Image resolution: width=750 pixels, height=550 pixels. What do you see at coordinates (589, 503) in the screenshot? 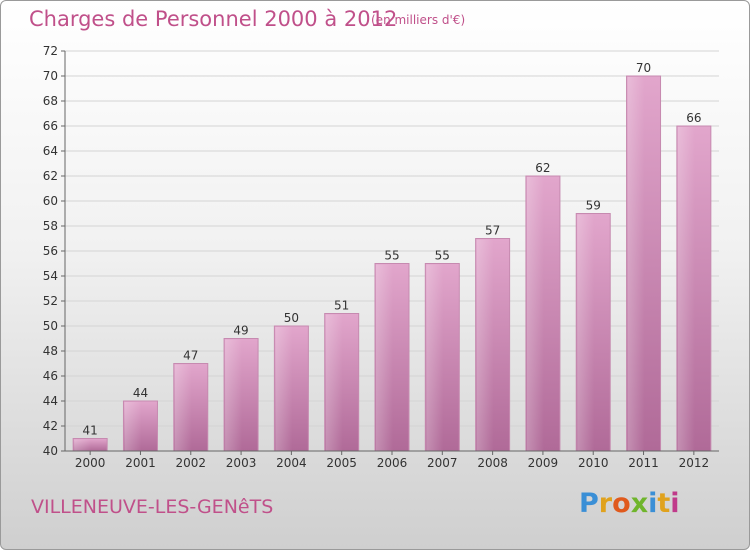
I see `logo-letter: P` at bounding box center [589, 503].